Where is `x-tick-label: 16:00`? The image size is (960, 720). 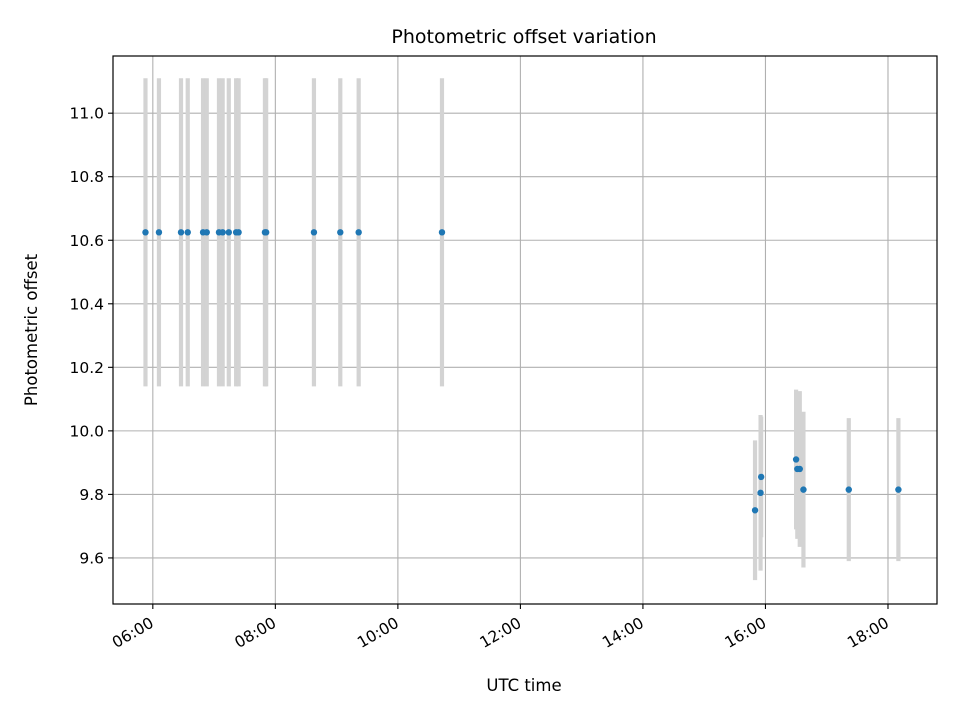
x-tick-label: 16:00 is located at coordinates (746, 633).